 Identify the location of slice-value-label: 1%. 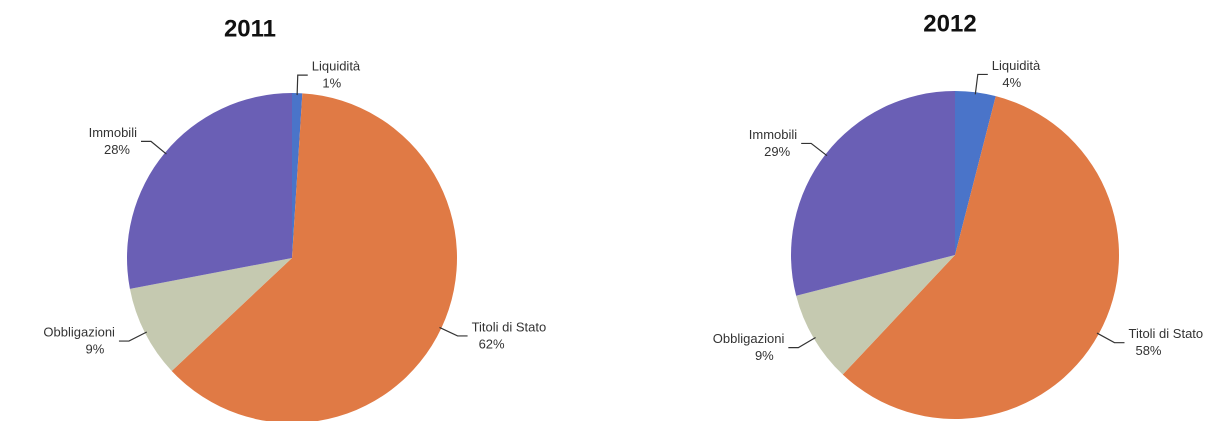
(331, 83).